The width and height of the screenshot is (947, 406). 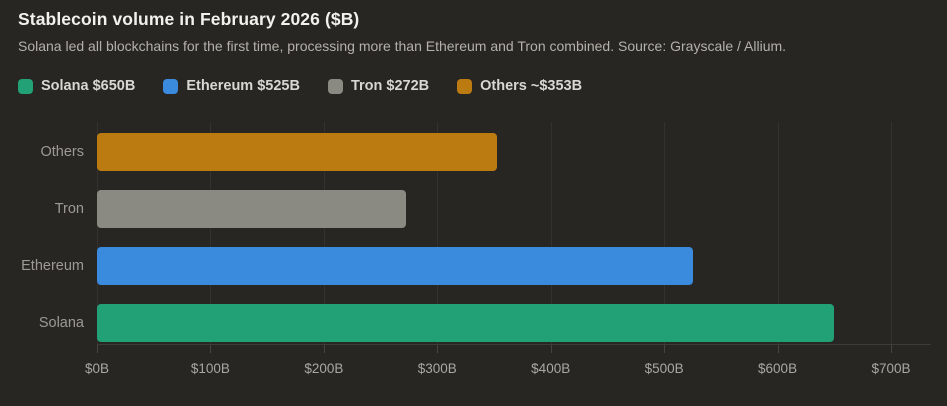 I want to click on category-label-ethereum: Ethereum, so click(x=52, y=266).